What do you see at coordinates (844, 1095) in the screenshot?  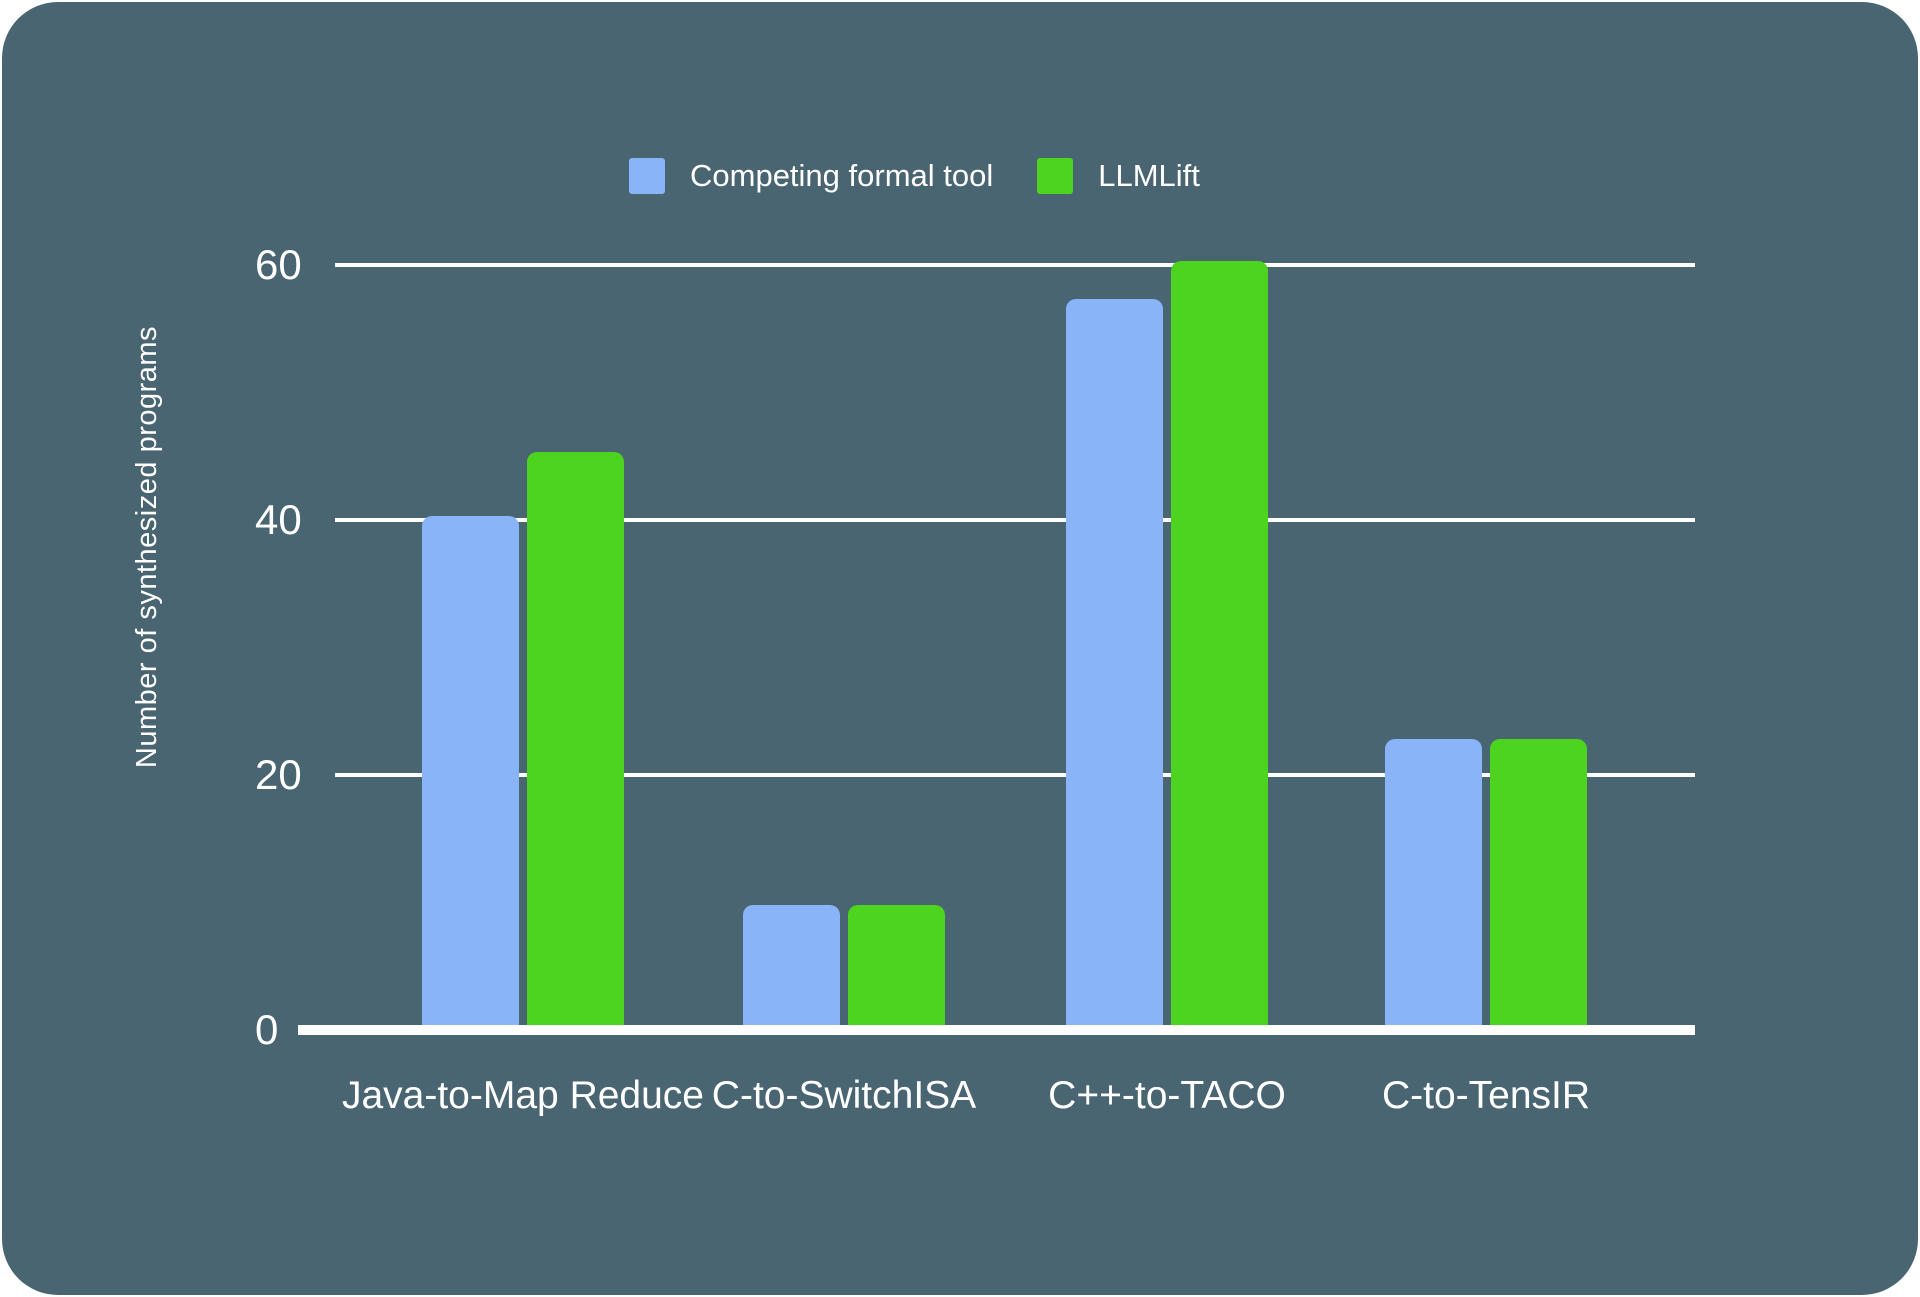 I see `x-category-label-2: C-to-SwitchISA` at bounding box center [844, 1095].